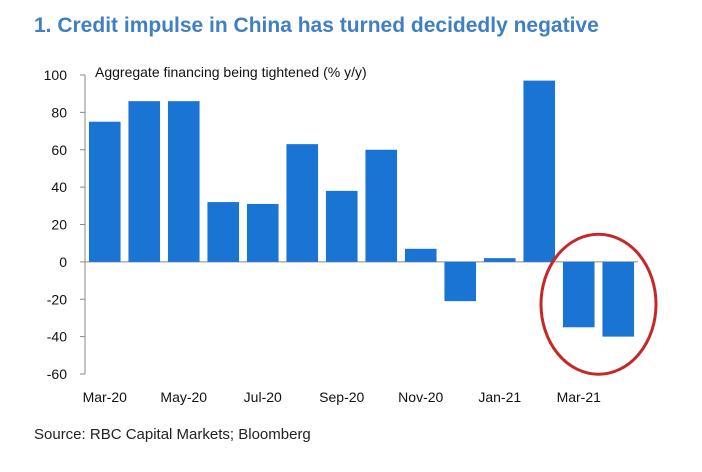 This screenshot has width=702, height=472. I want to click on x-tick-label: May-20, so click(183, 397).